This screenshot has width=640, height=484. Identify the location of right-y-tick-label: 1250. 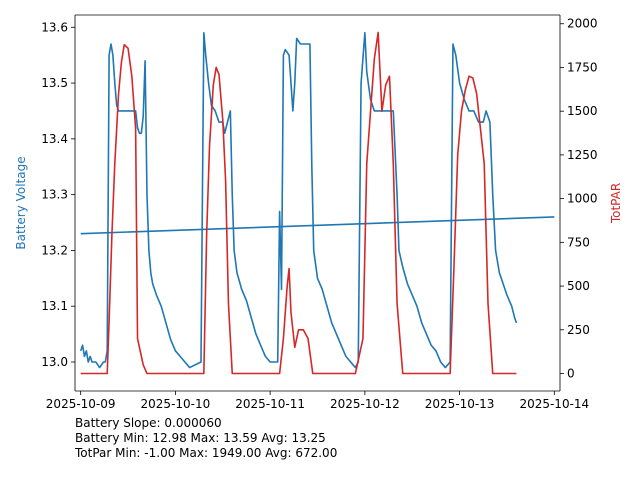
(582, 155).